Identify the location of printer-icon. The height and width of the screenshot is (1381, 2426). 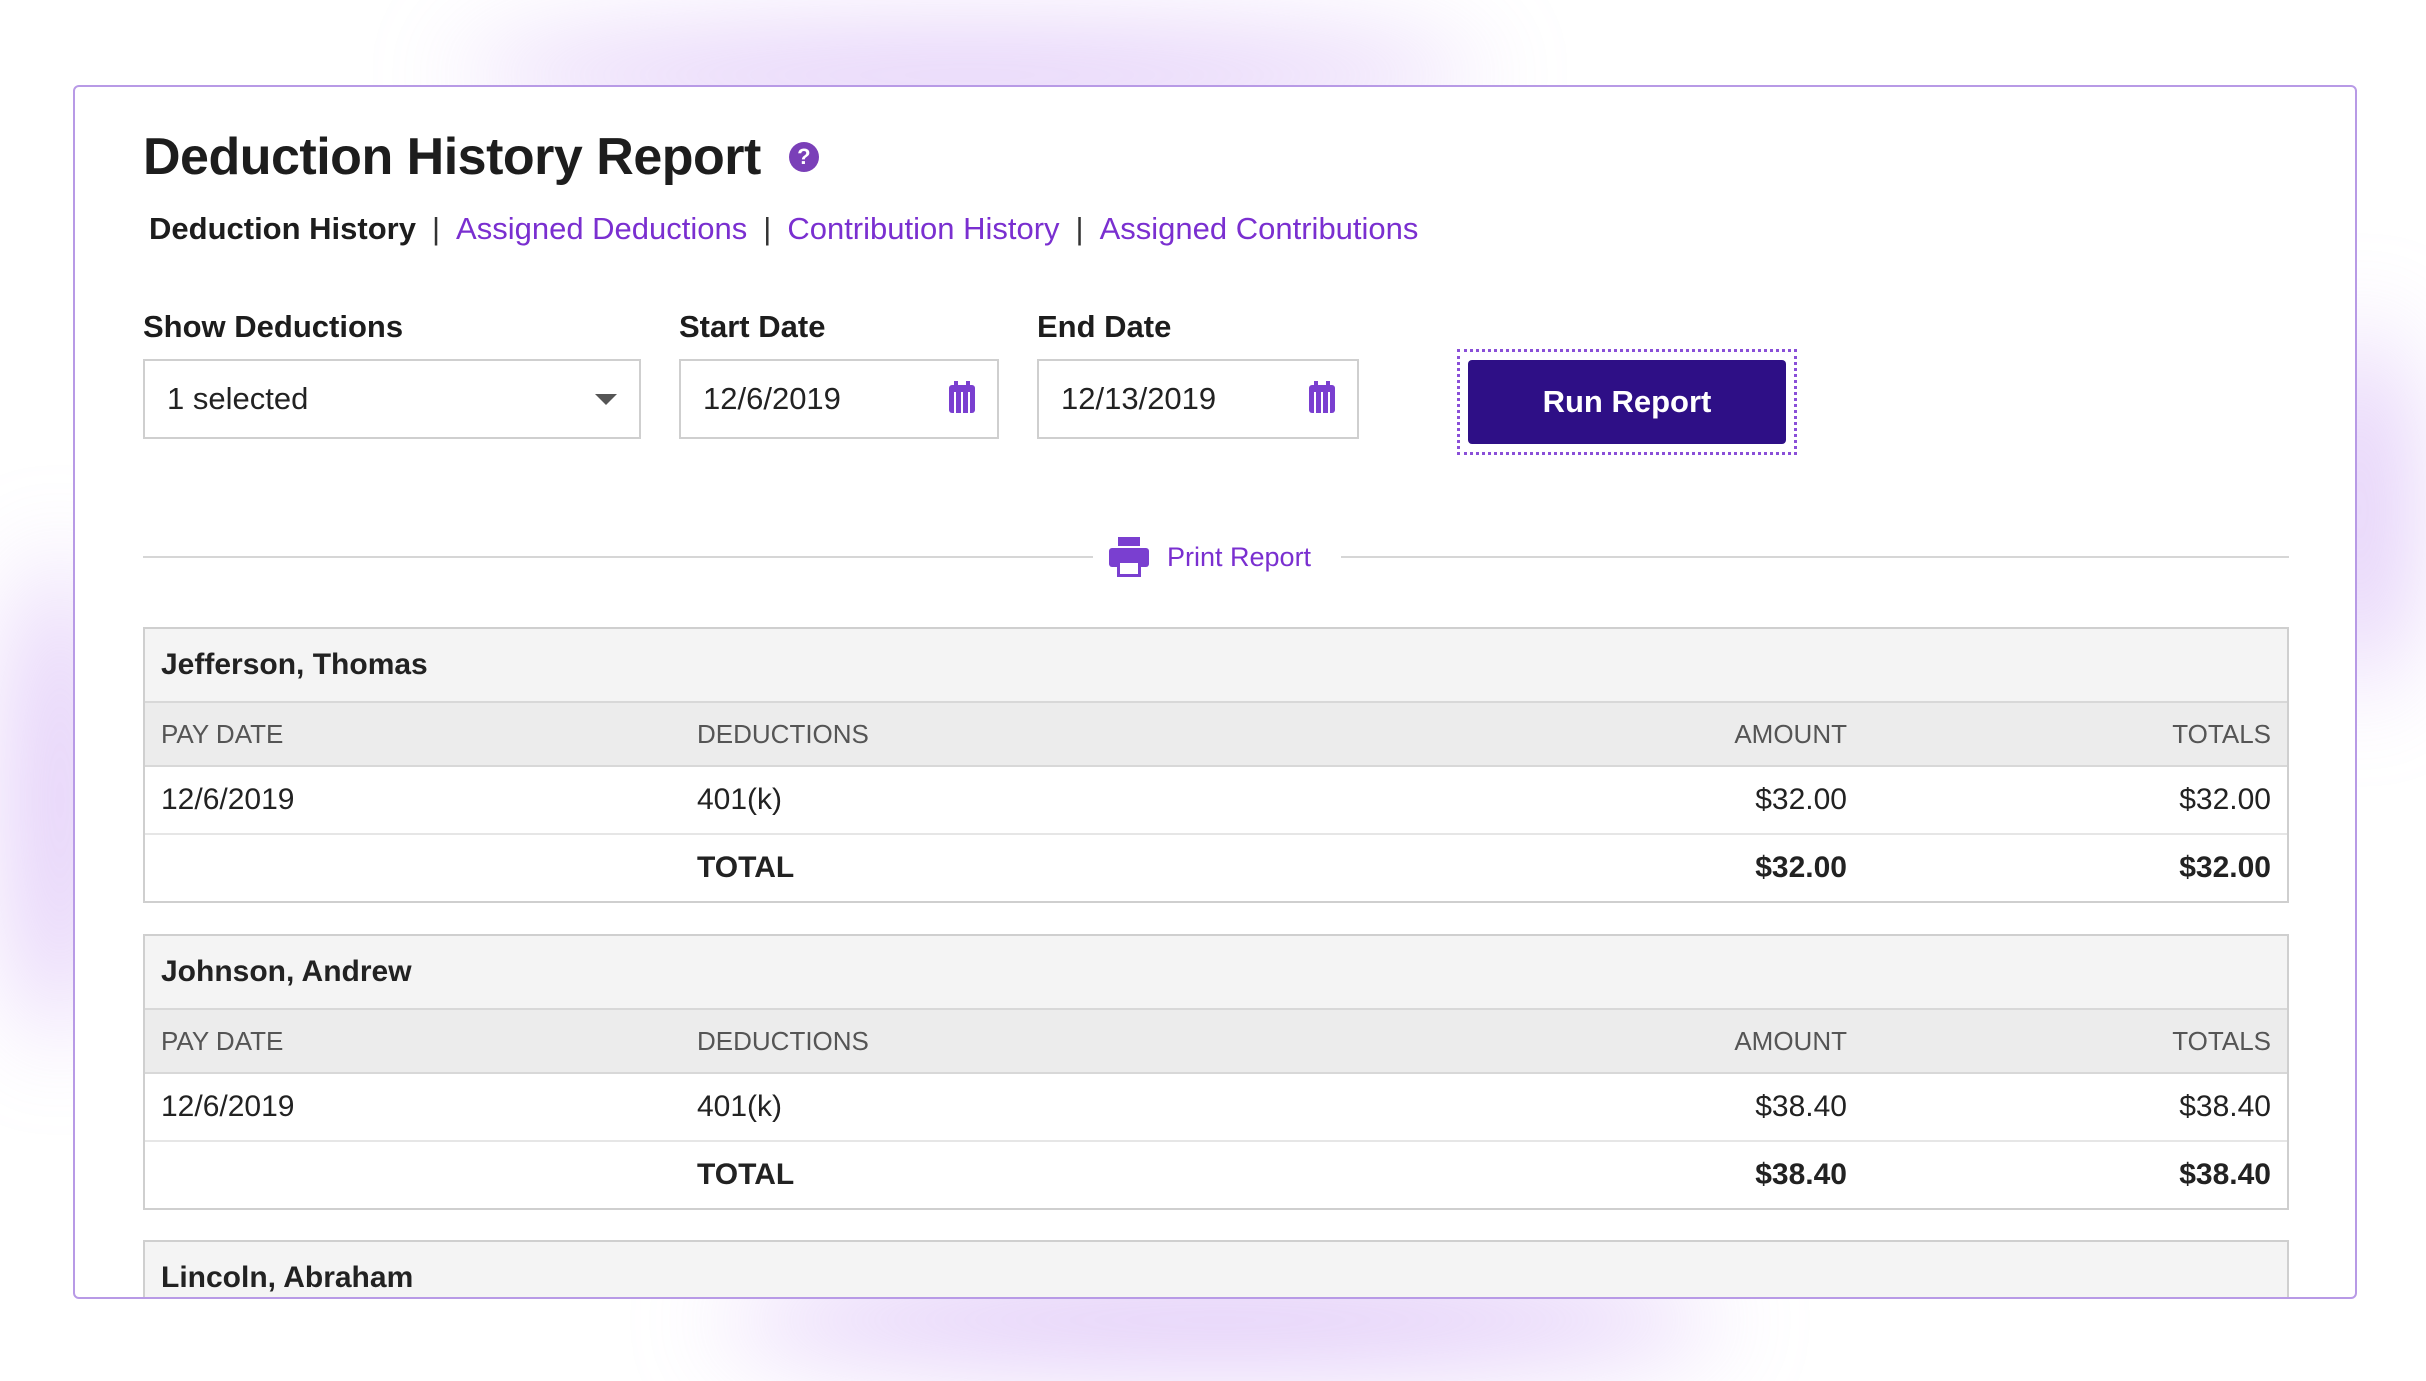
(1129, 557).